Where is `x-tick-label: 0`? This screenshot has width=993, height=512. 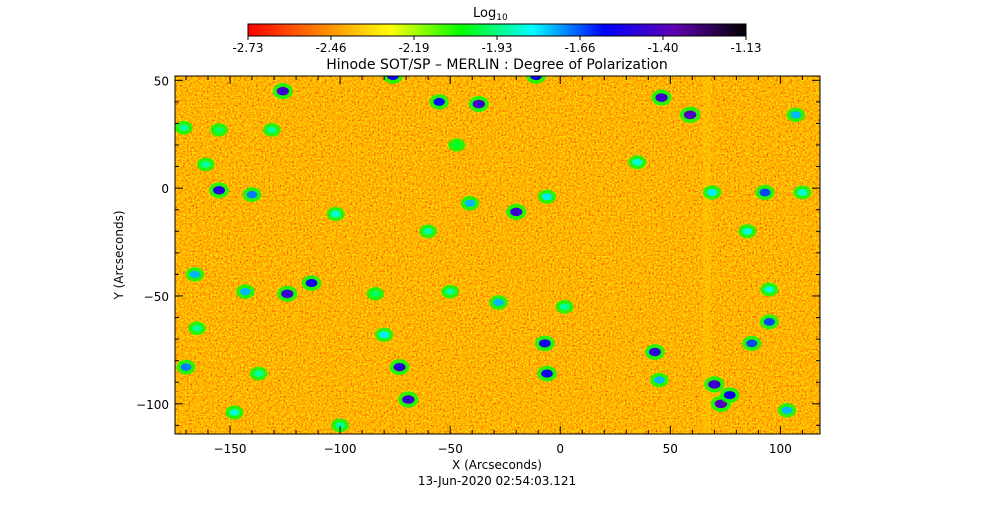
x-tick-label: 0 is located at coordinates (560, 449).